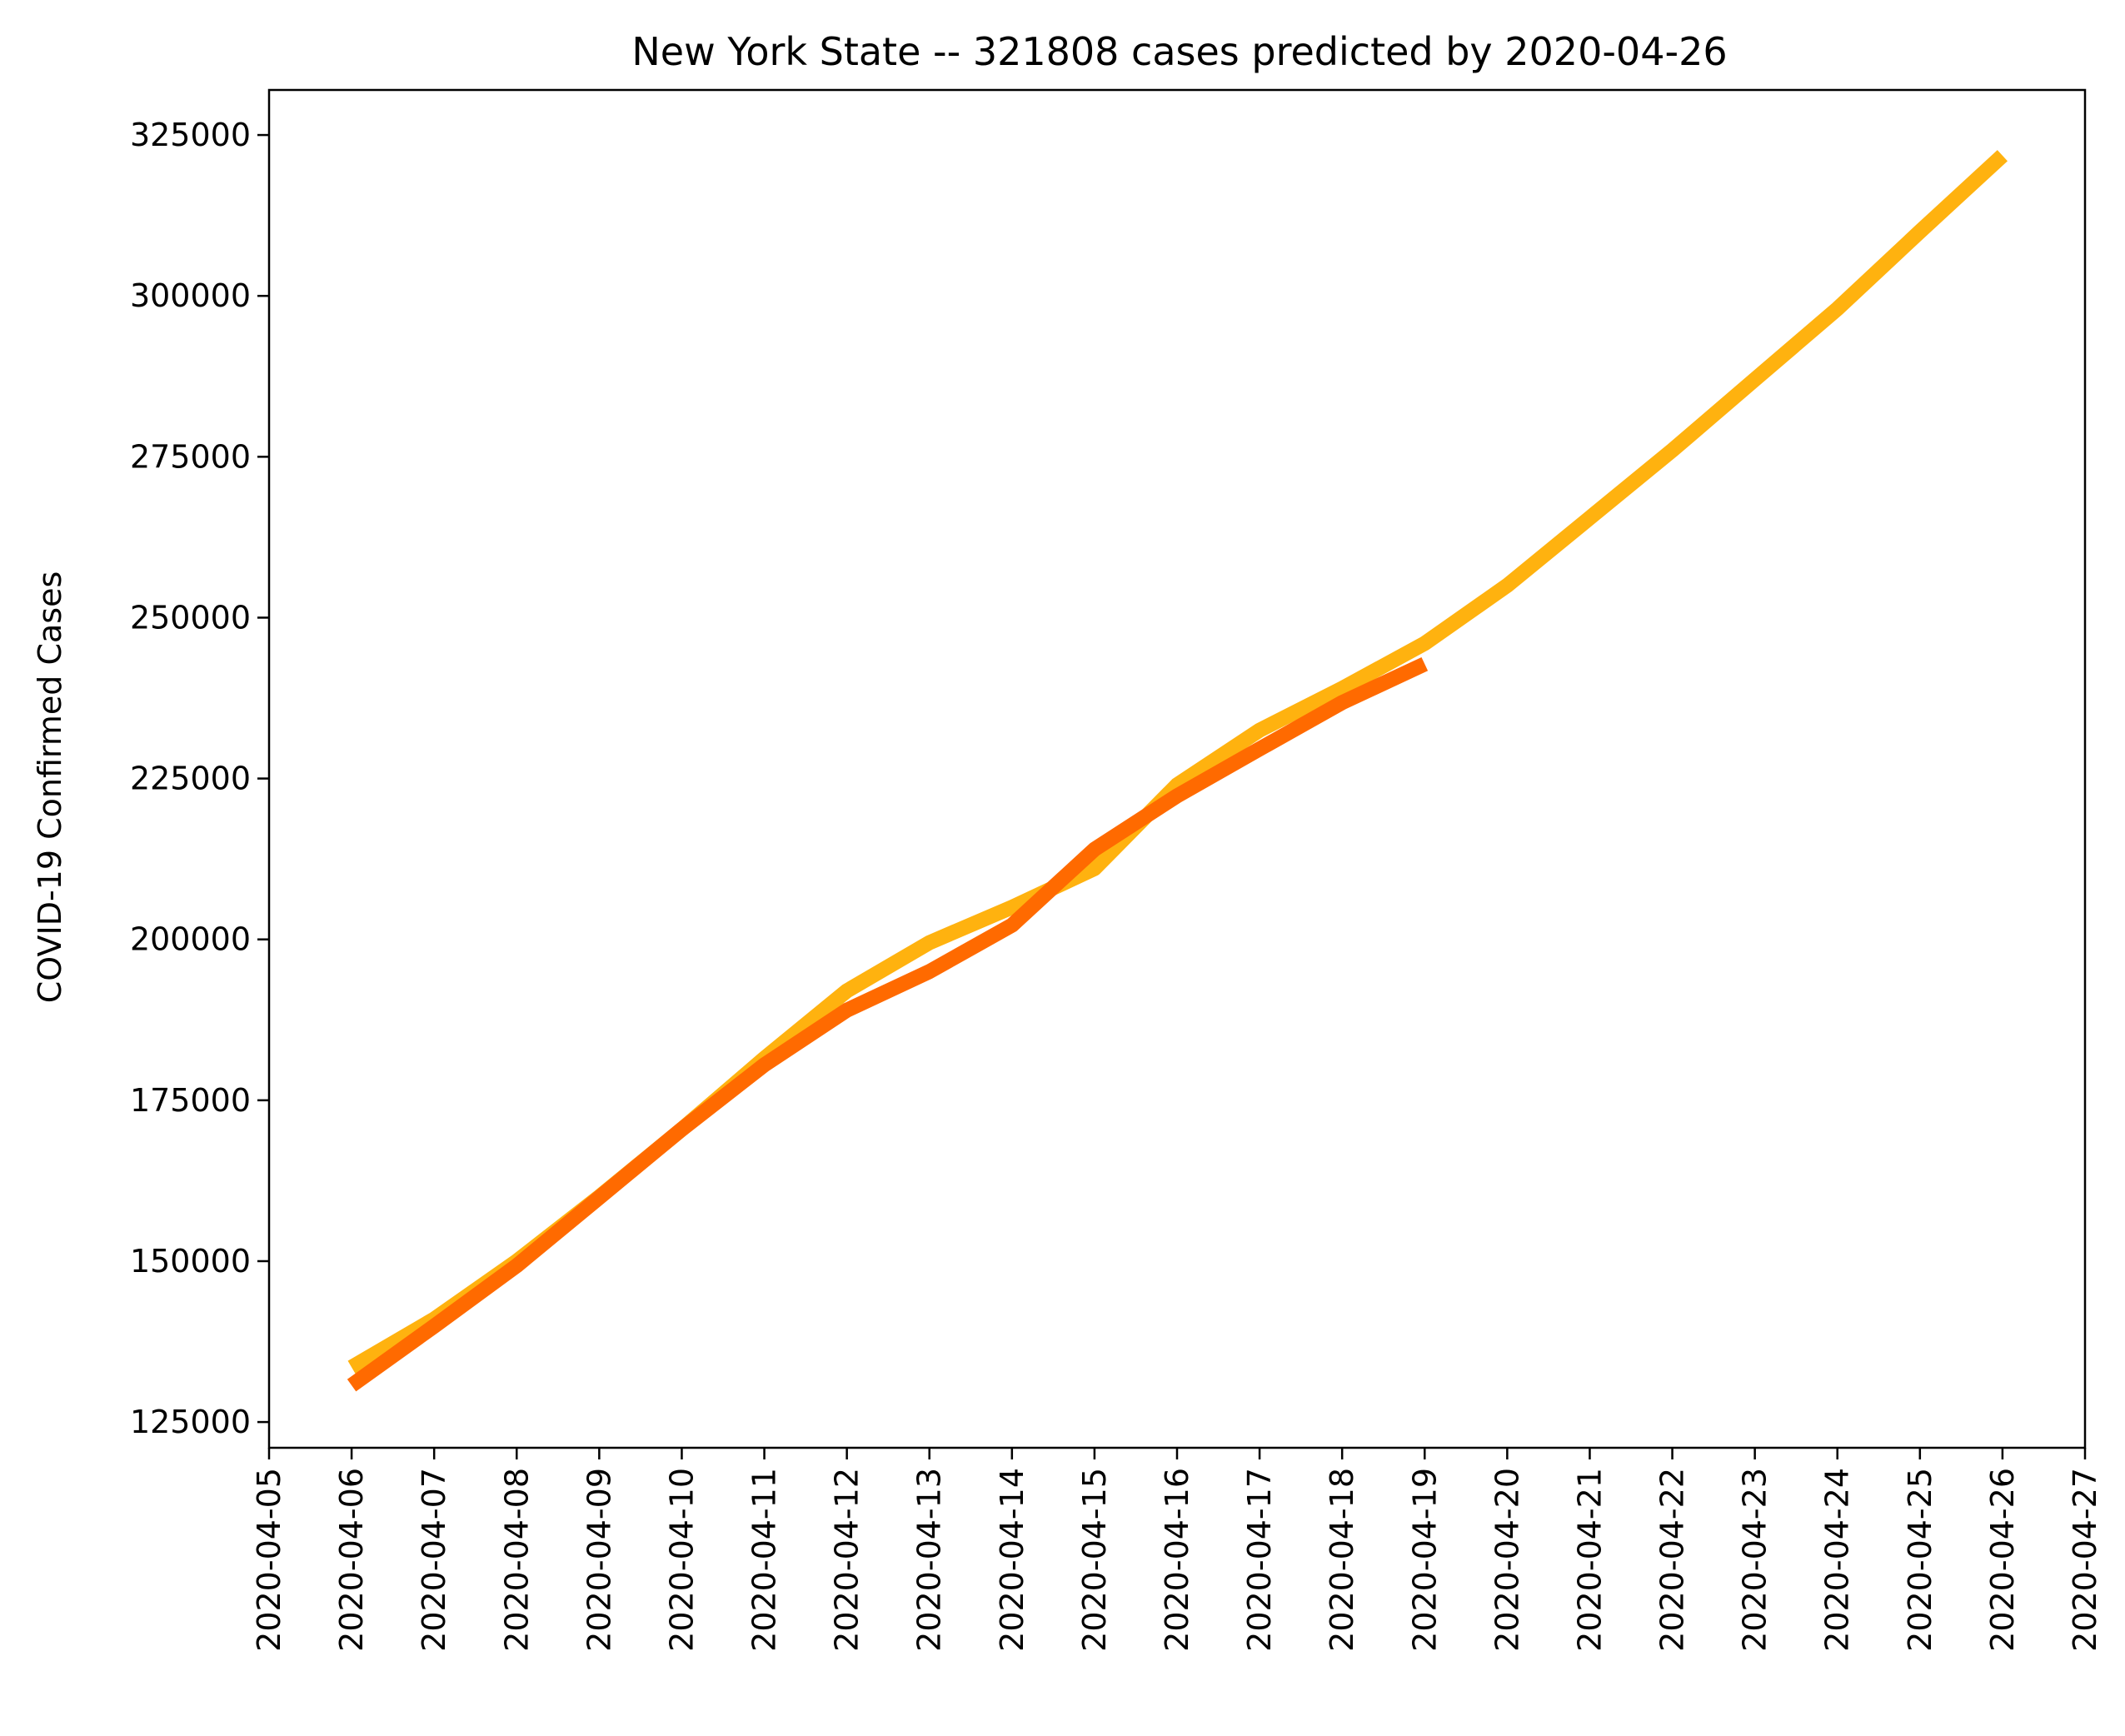 This screenshot has width=2125, height=1736. Describe the element at coordinates (1507, 1560) in the screenshot. I see `x-tick-label: 2020-04-20` at that location.